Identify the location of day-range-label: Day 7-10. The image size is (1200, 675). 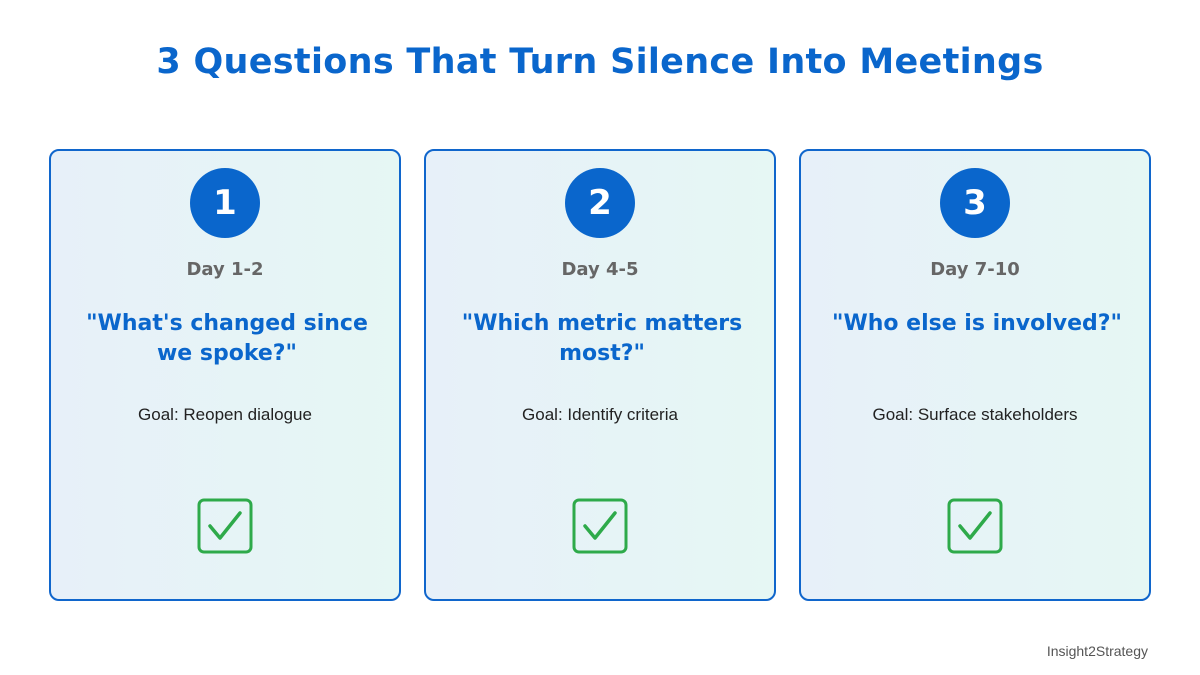
(975, 269).